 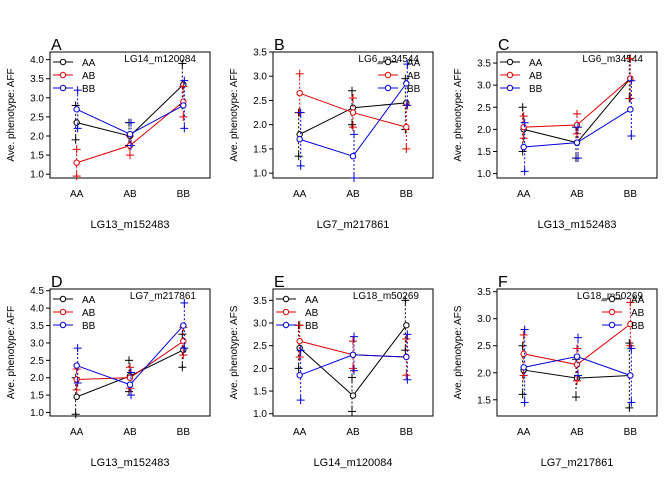 What do you see at coordinates (160, 59) in the screenshot?
I see `marker-label: LG14_m120084` at bounding box center [160, 59].